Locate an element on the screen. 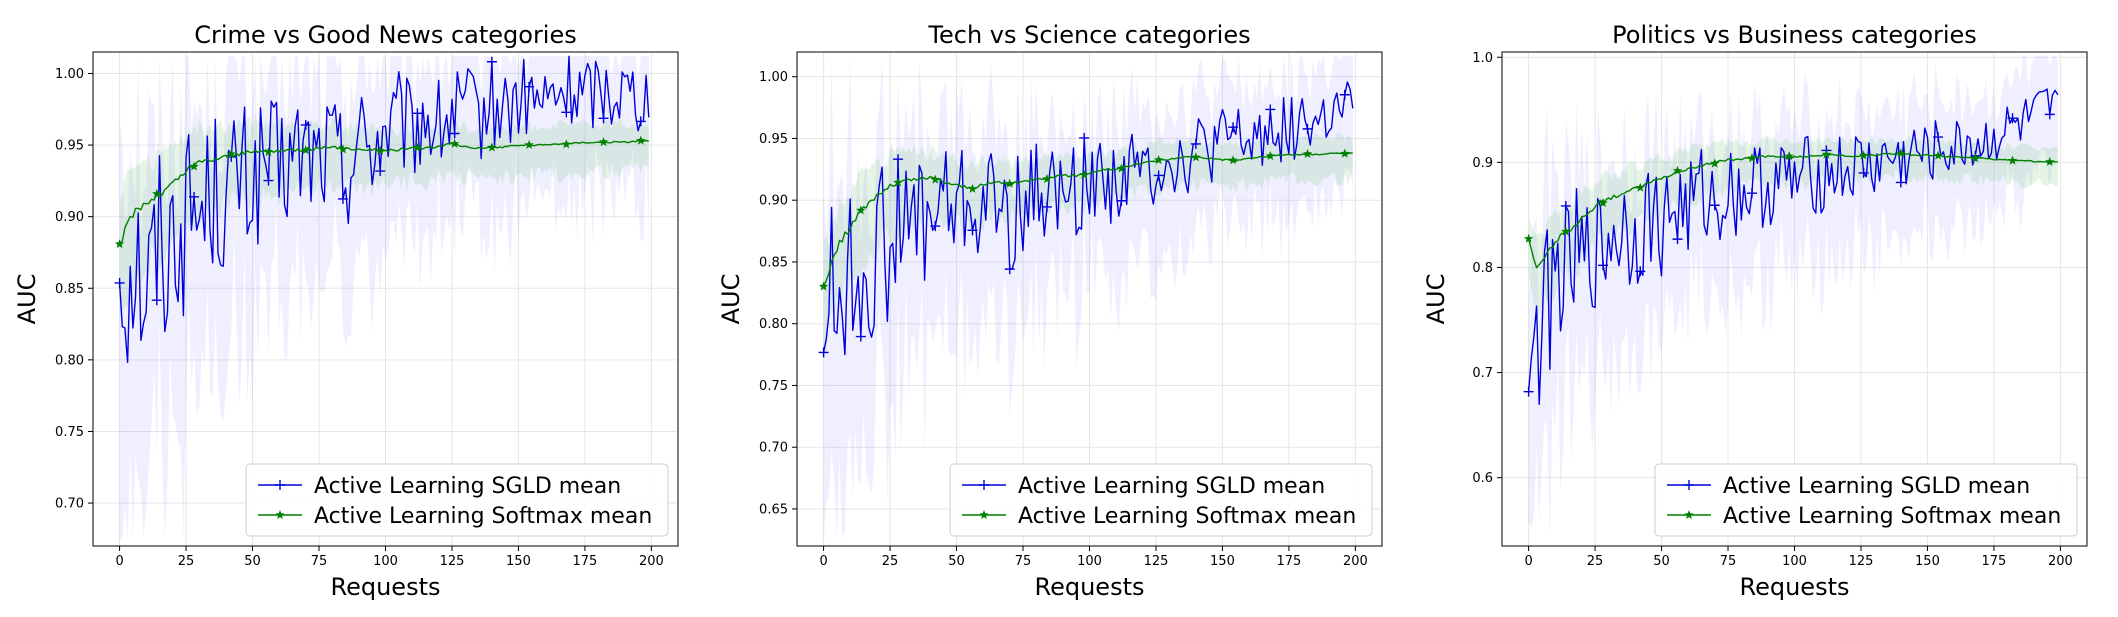  y-axis-label: AUC is located at coordinates (731, 299).